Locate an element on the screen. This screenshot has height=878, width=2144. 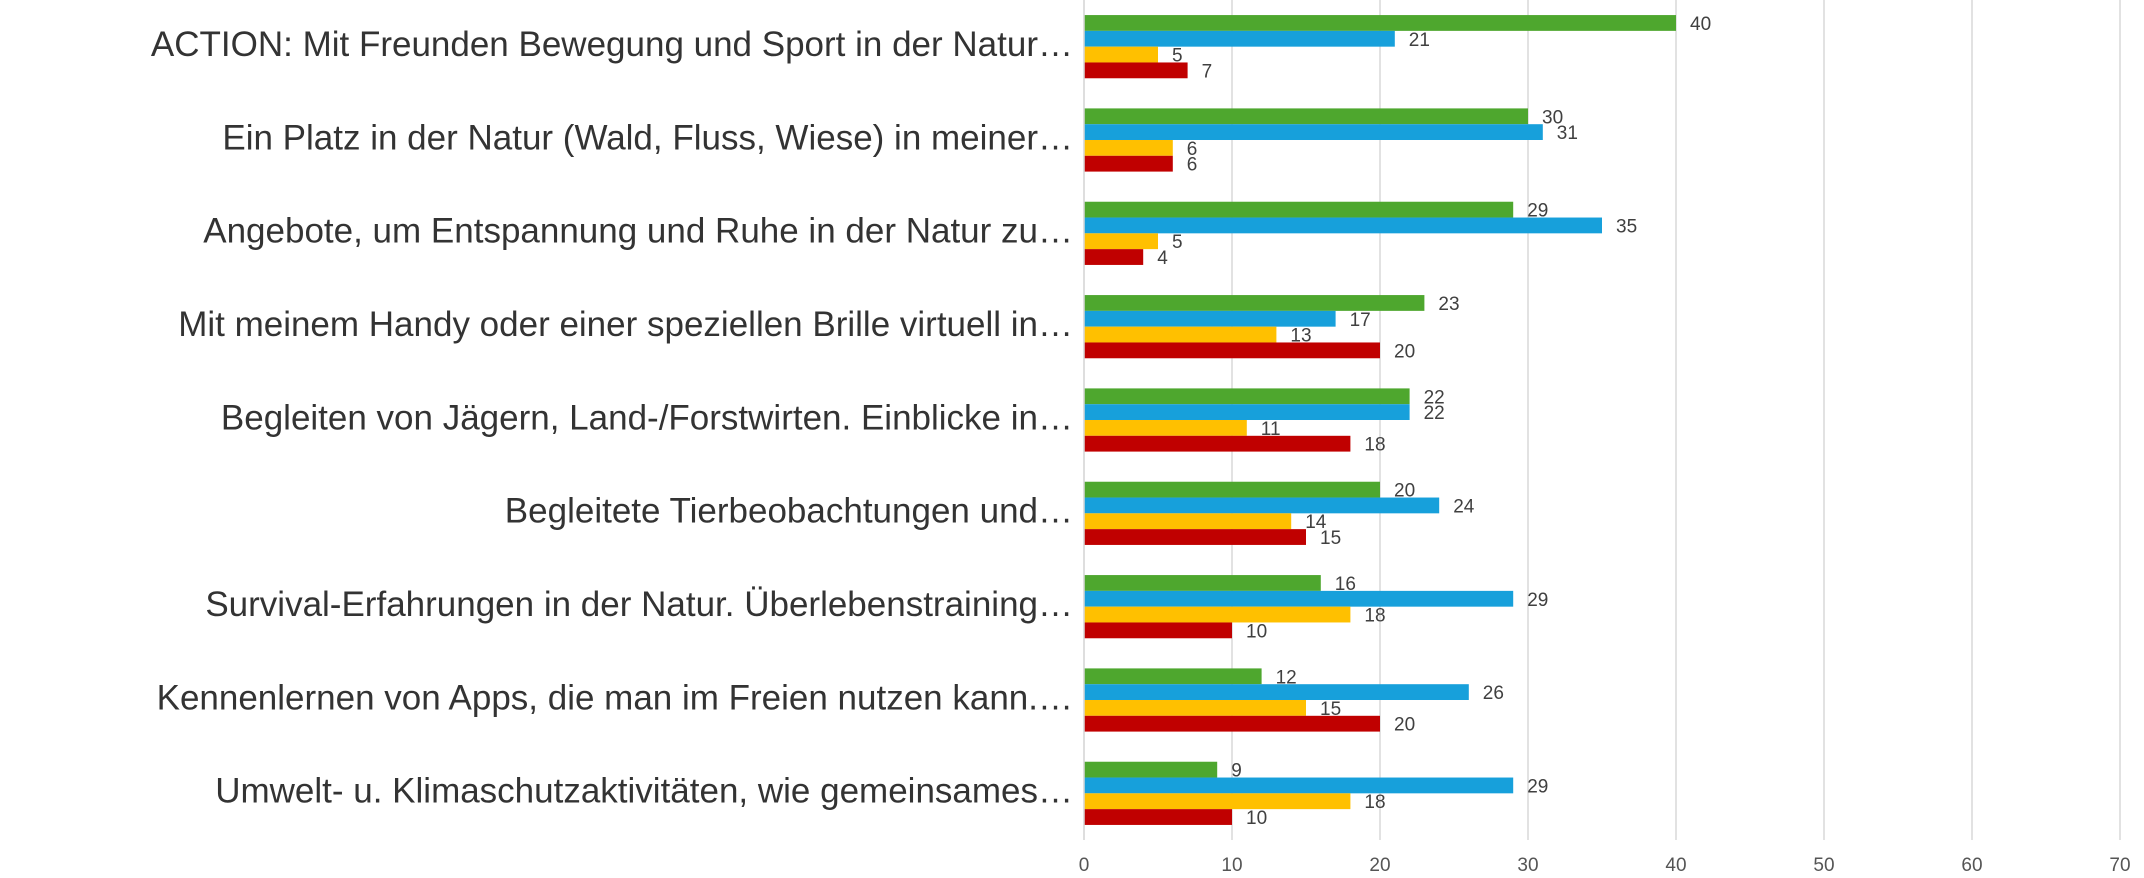
x-tick-label: 60 is located at coordinates (1971, 865).